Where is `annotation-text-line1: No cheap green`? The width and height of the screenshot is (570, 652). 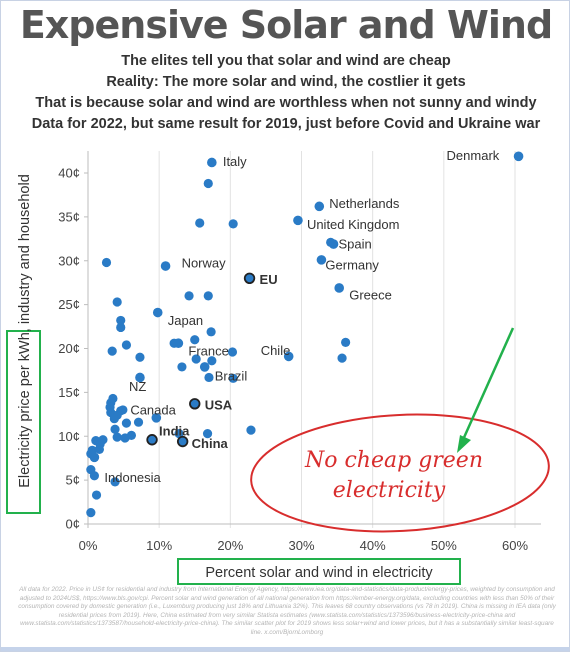
annotation-text-line1: No cheap green is located at coordinates (393, 460).